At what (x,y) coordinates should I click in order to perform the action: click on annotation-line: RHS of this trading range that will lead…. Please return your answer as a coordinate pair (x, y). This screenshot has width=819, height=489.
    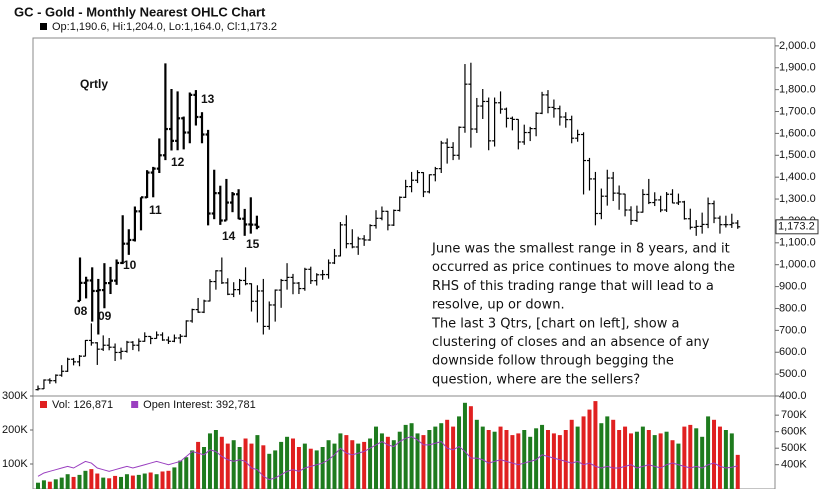
    Looking at the image, I should click on (573, 286).